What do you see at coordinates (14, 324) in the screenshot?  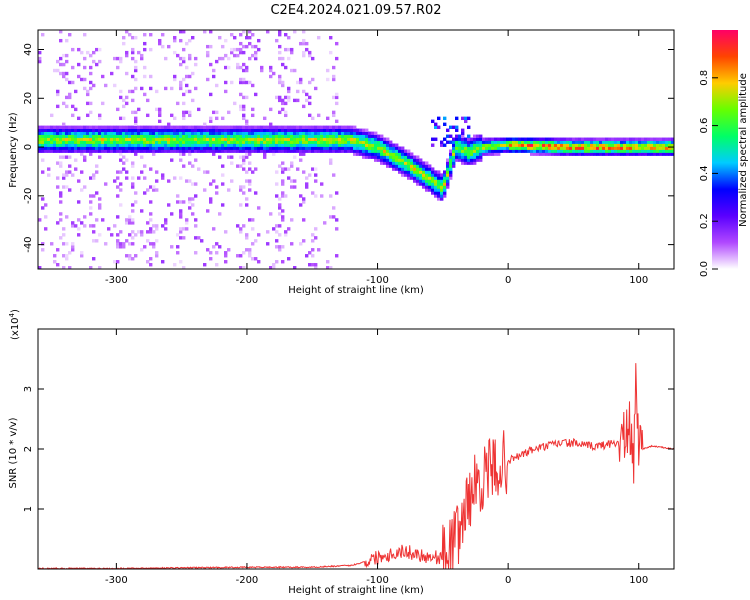 I see `snr-multiplier: (x104)` at bounding box center [14, 324].